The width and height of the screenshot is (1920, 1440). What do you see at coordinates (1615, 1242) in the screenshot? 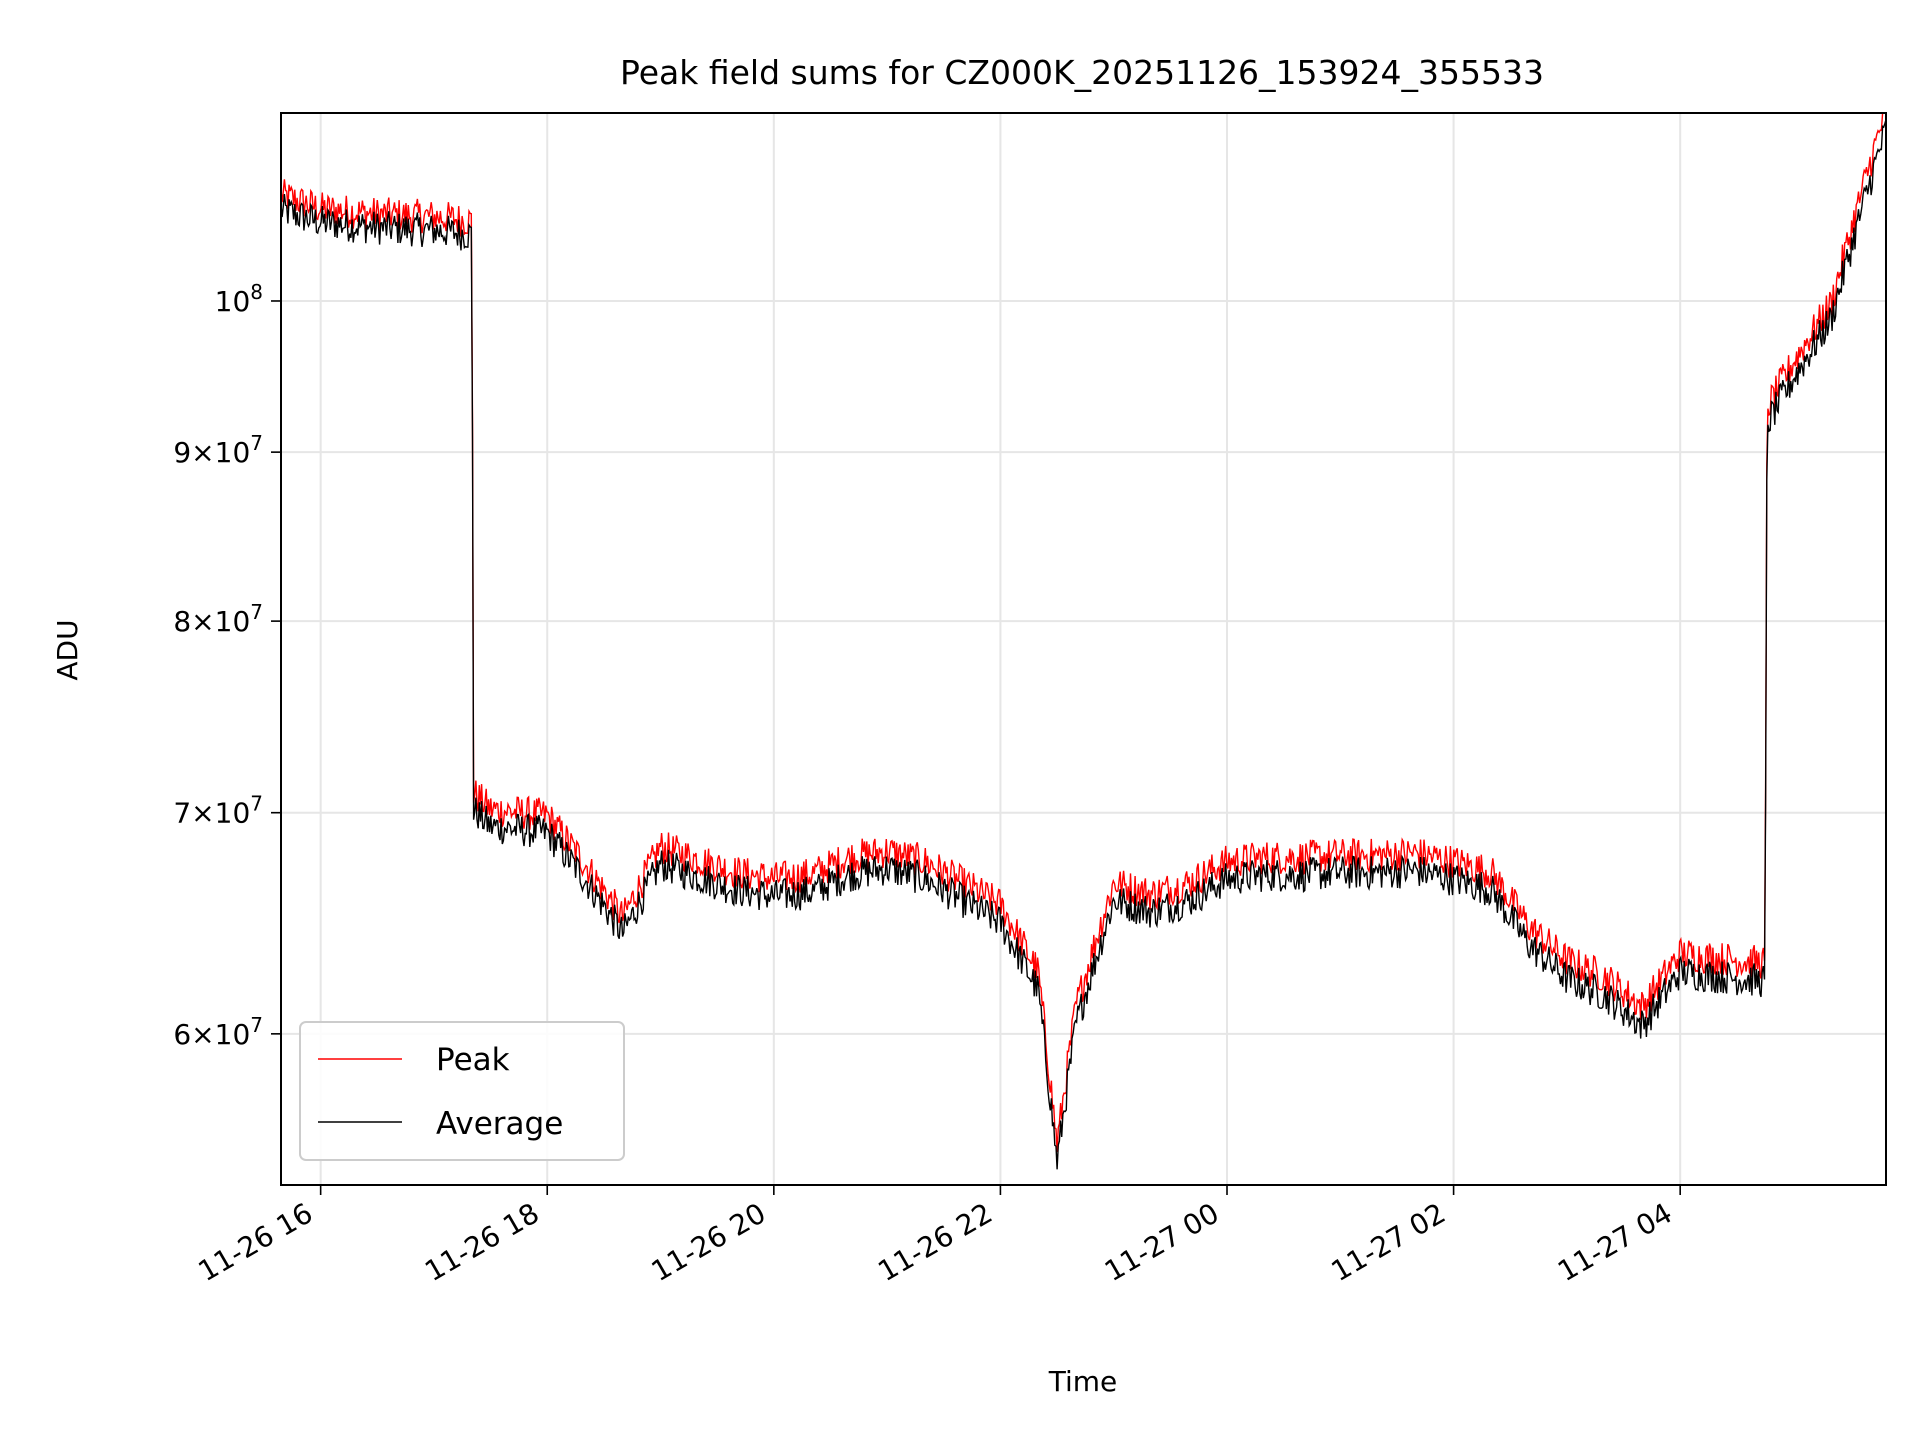
I see `x-tick-label: 11-27 04` at bounding box center [1615, 1242].